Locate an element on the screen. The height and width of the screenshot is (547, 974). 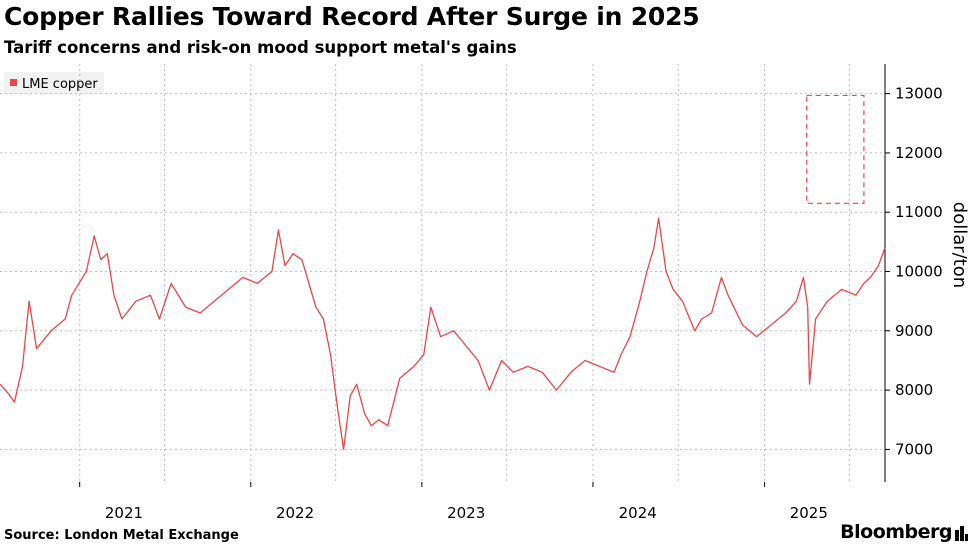
y-tick-label: 9000 is located at coordinates (914, 331).